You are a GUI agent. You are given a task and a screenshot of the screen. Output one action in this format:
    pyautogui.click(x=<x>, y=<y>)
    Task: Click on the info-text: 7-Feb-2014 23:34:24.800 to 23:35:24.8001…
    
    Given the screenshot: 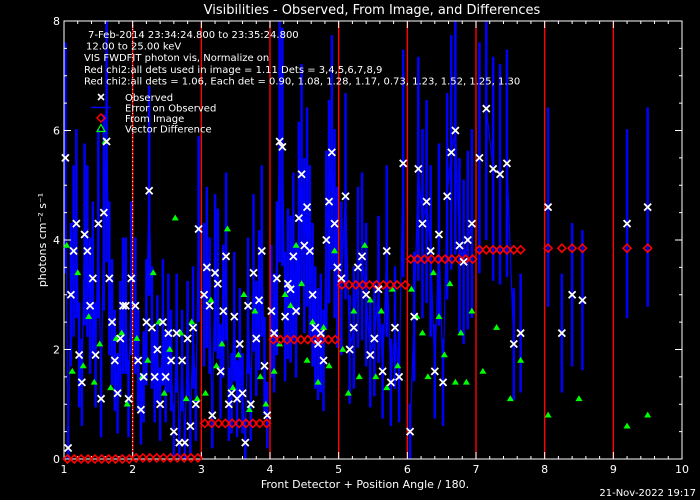 What is the action you would take?
    pyautogui.click(x=302, y=58)
    